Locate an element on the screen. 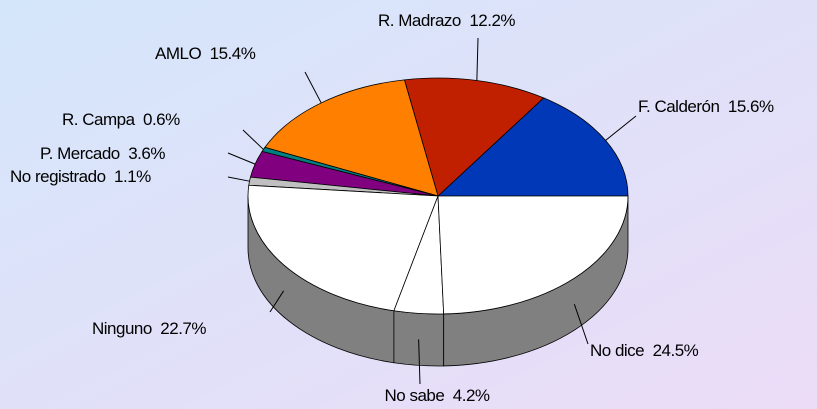  slice-value: 15.6% is located at coordinates (751, 106).